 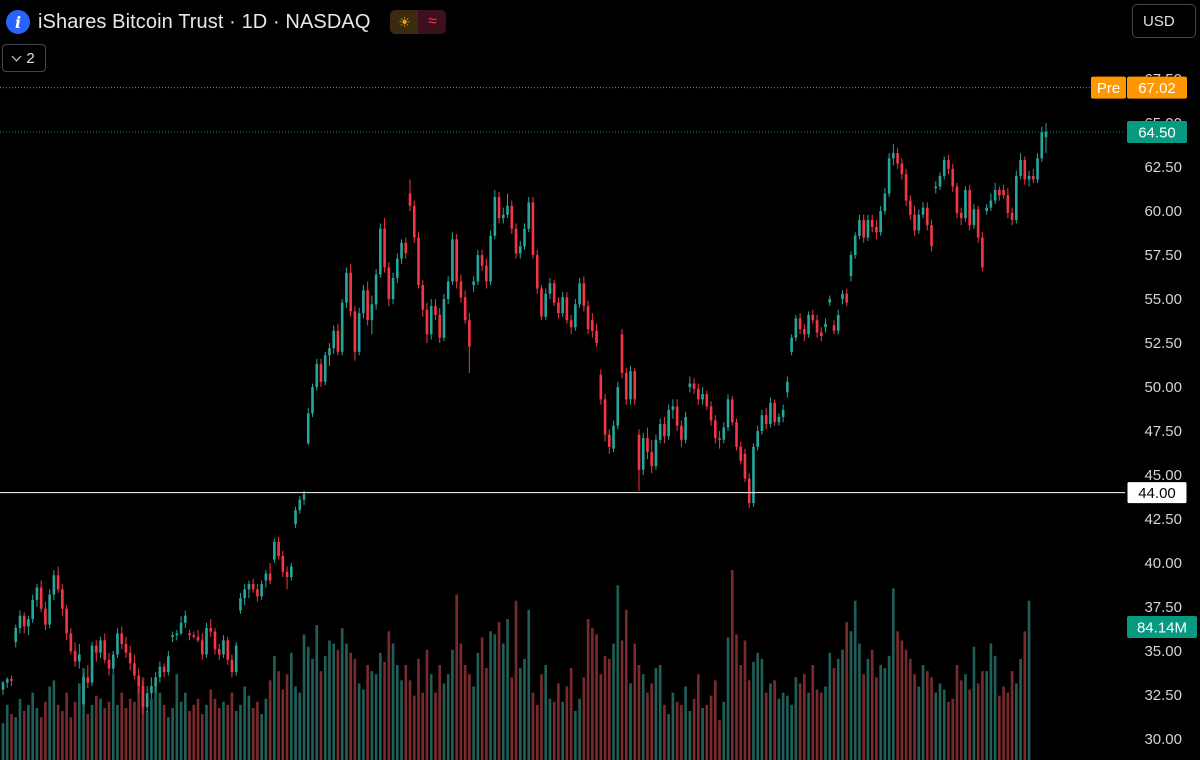 I want to click on pre-market-price-label-text: 67.02, so click(x=1157, y=88).